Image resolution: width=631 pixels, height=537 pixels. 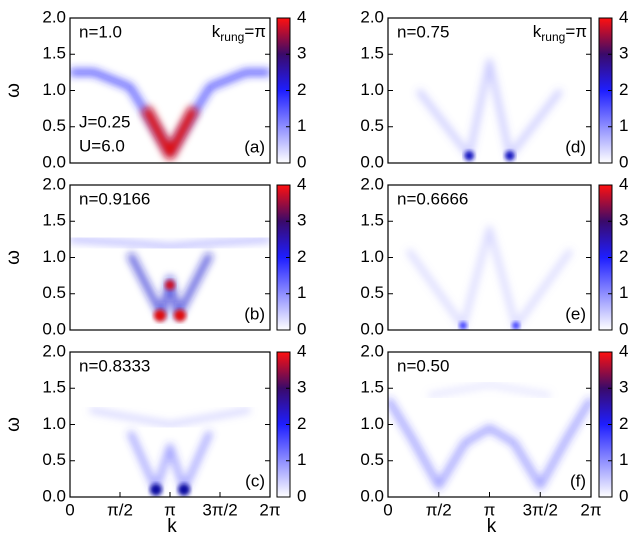 I want to click on panel-label: (d), so click(x=575, y=146).